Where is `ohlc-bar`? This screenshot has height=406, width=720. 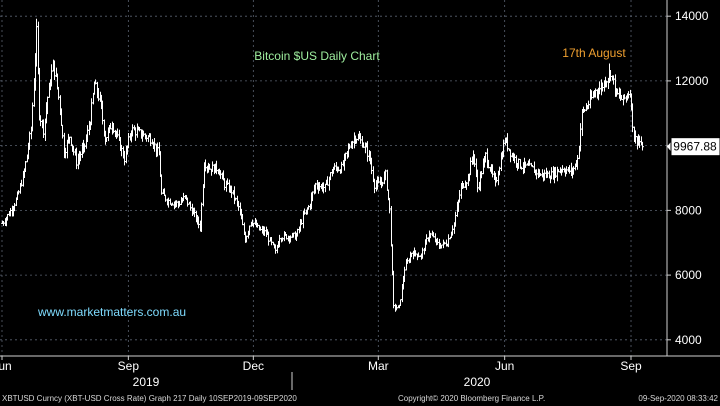
ohlc-bar is located at coordinates (642, 146).